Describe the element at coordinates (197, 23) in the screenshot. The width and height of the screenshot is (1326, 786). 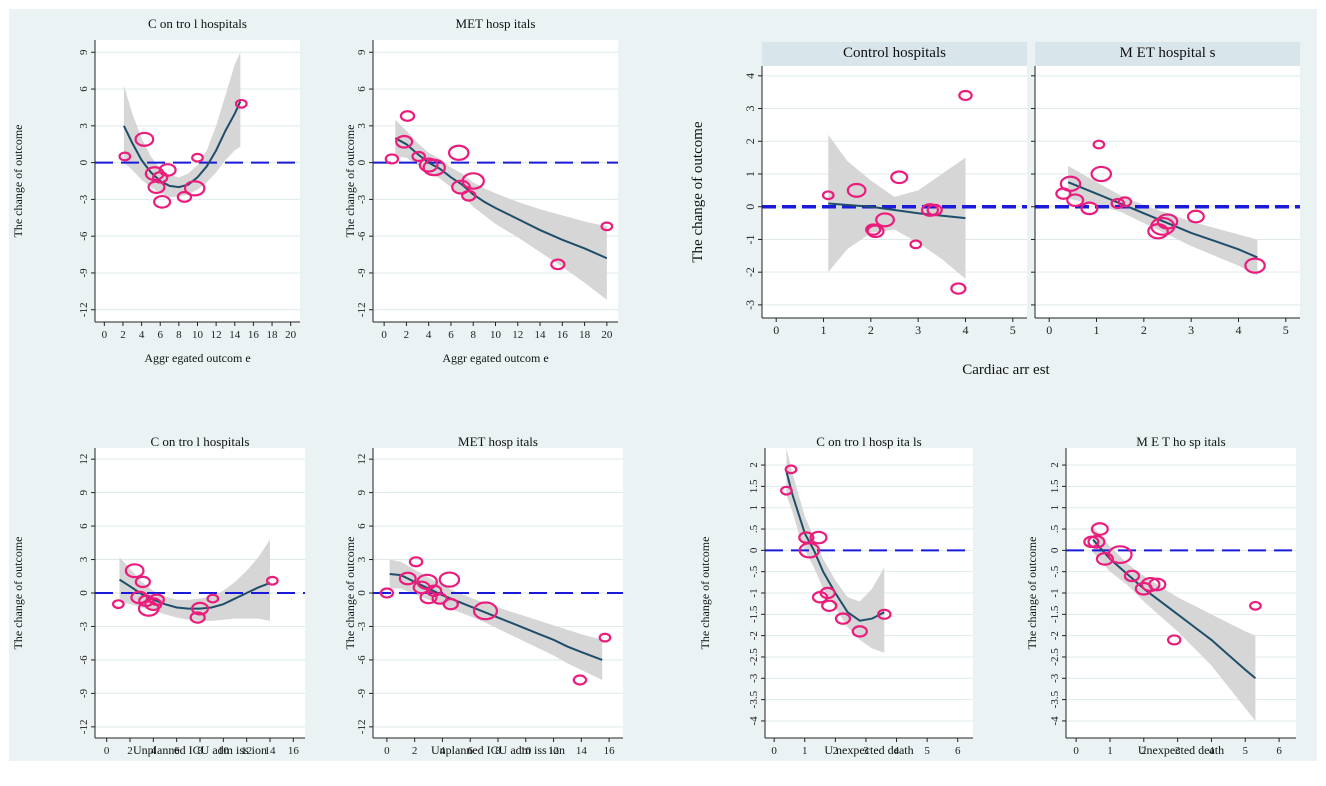
I see `panel-title: C on tro l hospitals` at that location.